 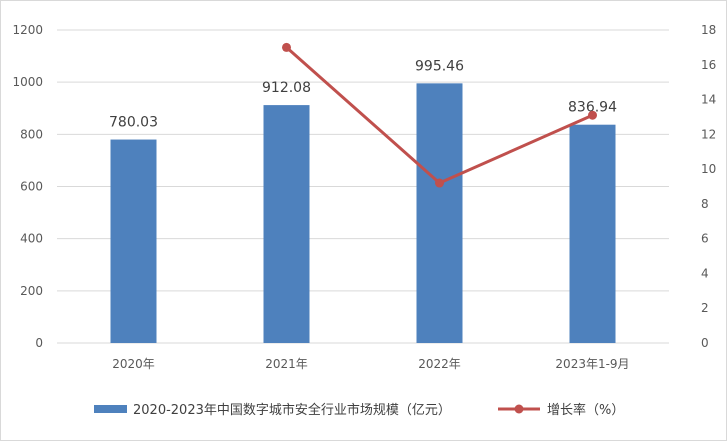 I want to click on line-series, so click(x=439, y=115).